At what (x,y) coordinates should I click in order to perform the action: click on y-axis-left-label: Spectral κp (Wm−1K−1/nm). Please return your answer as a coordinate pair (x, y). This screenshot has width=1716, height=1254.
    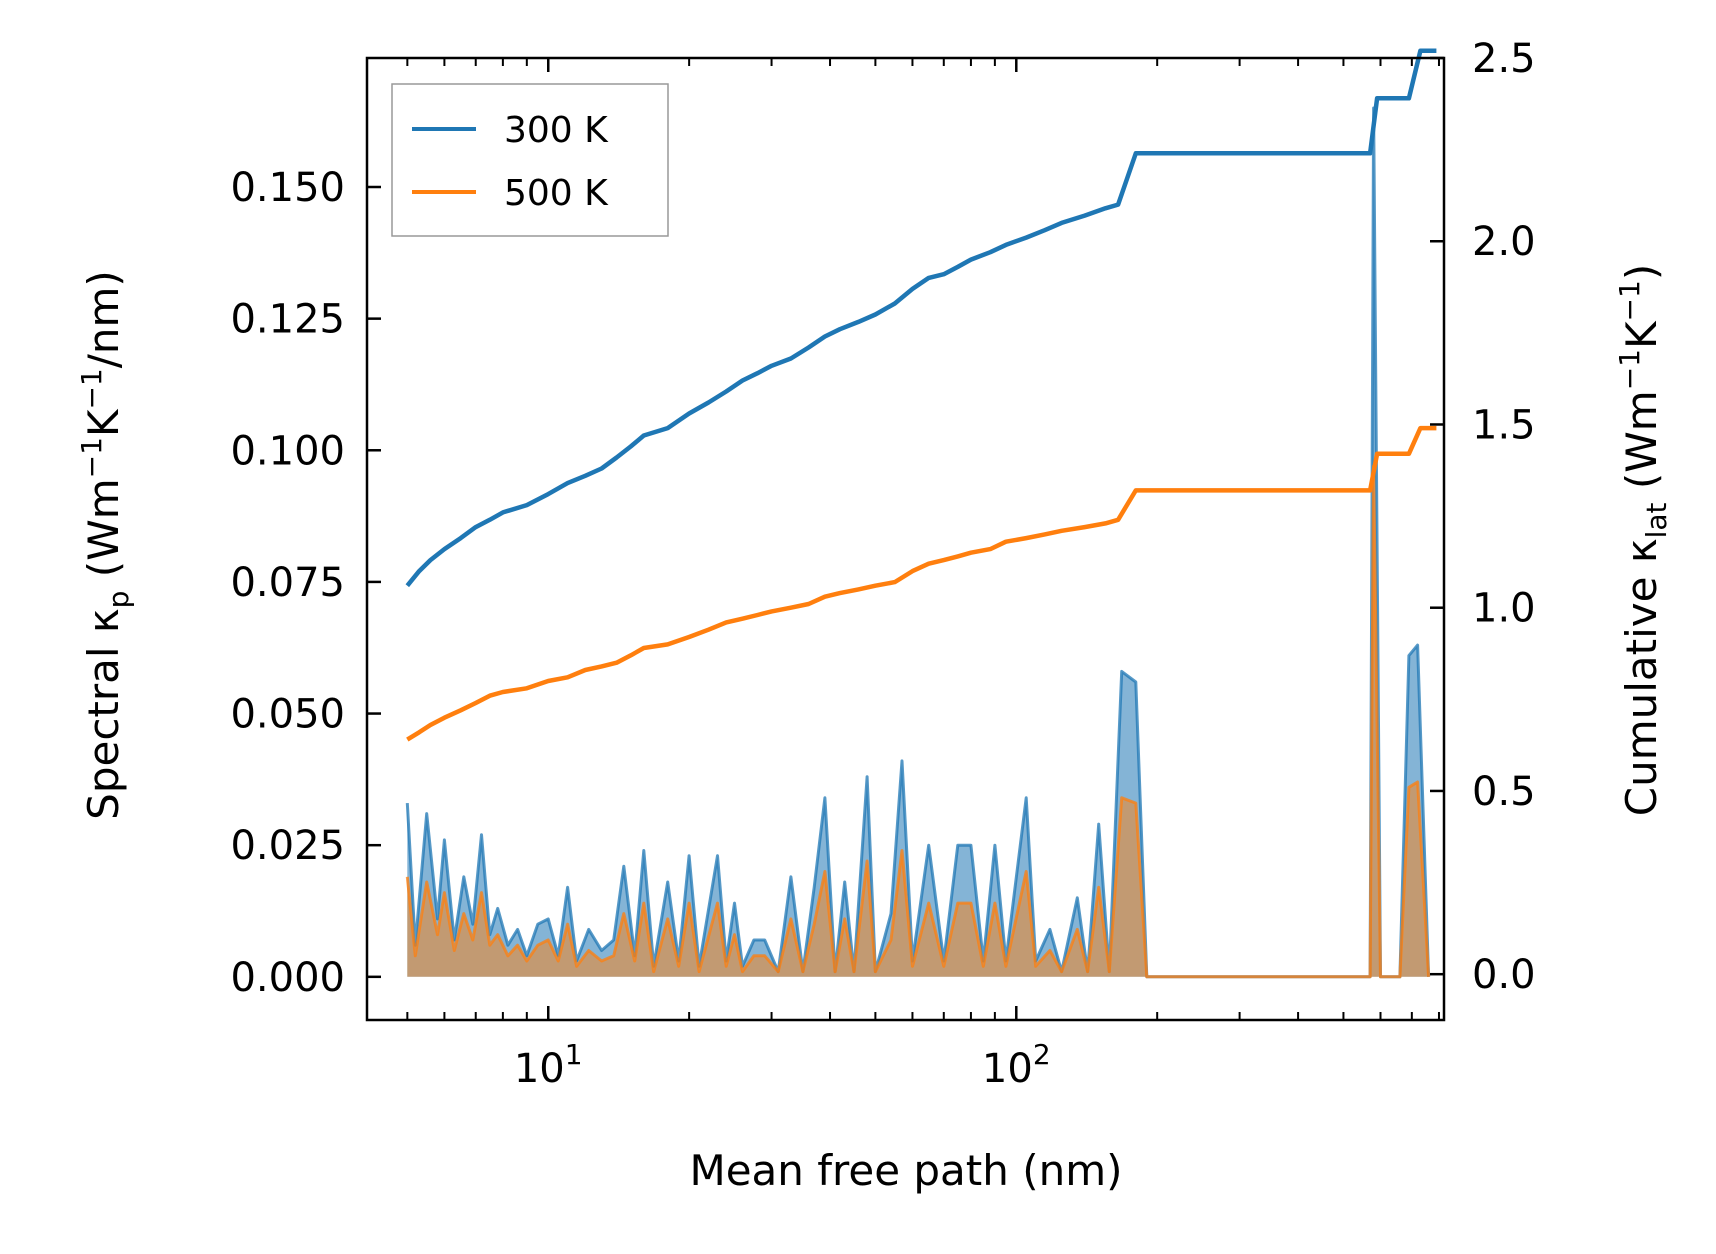
    Looking at the image, I should click on (105, 545).